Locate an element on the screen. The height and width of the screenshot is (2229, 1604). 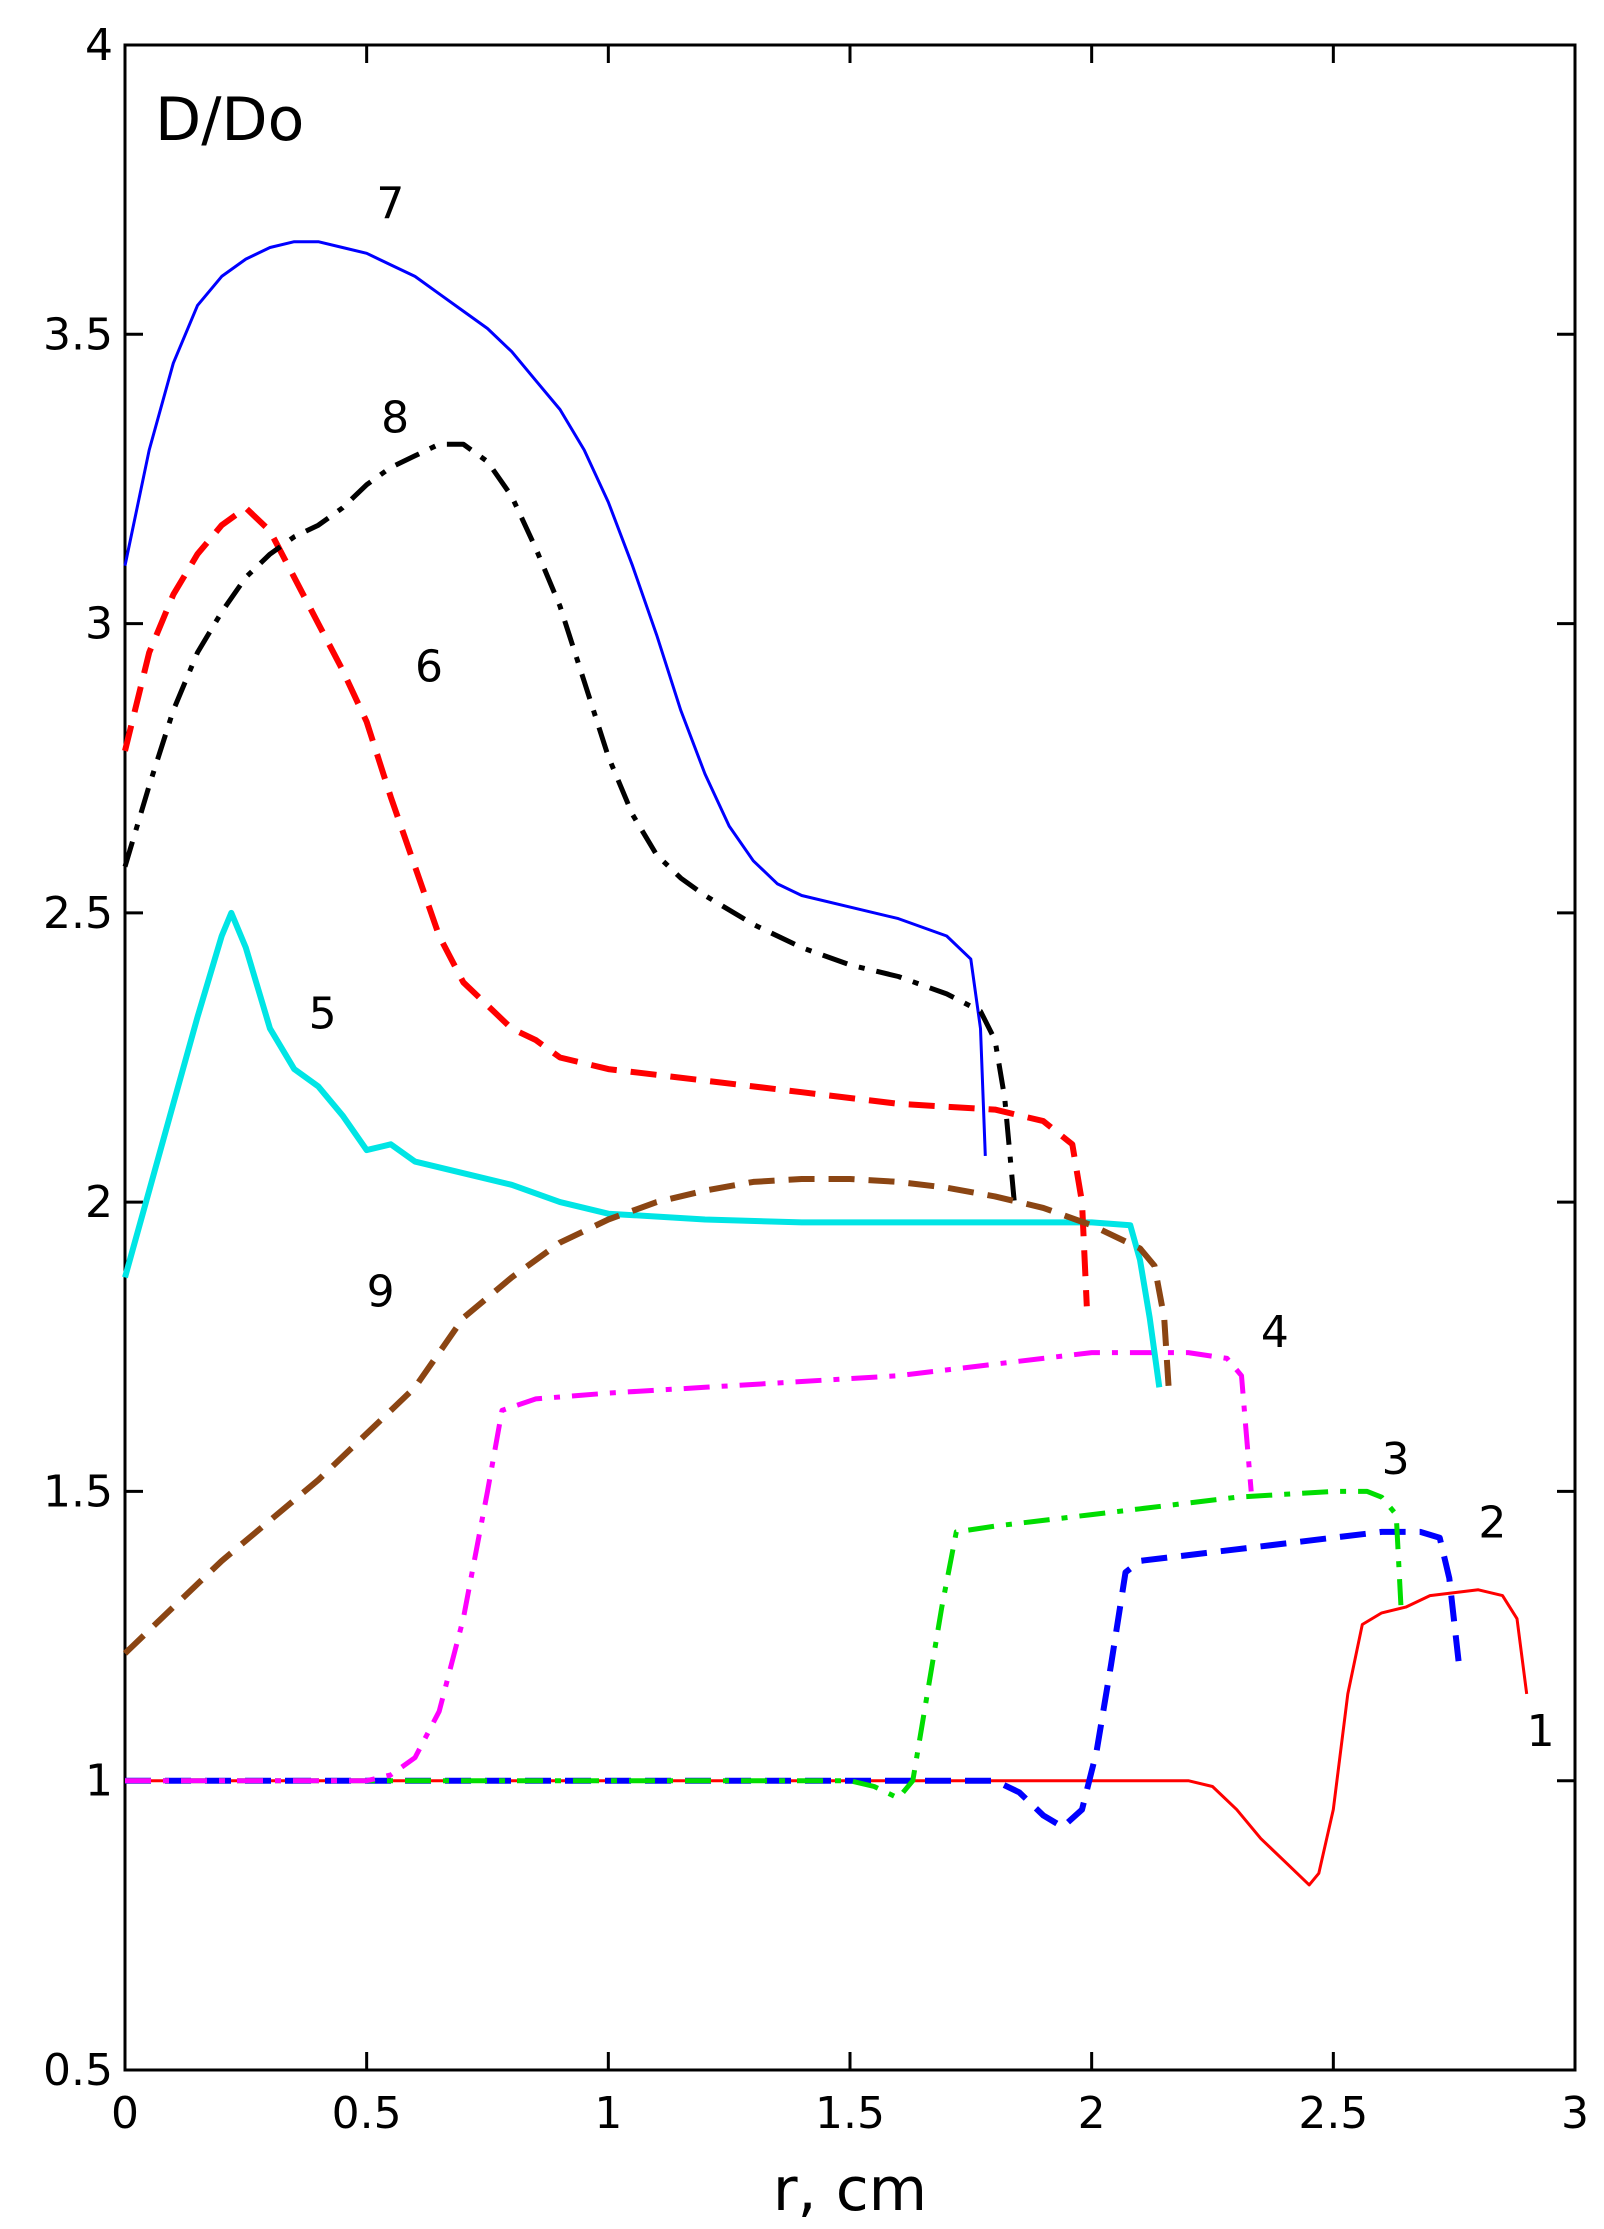
x-tick-label: 2 is located at coordinates (1092, 2113).